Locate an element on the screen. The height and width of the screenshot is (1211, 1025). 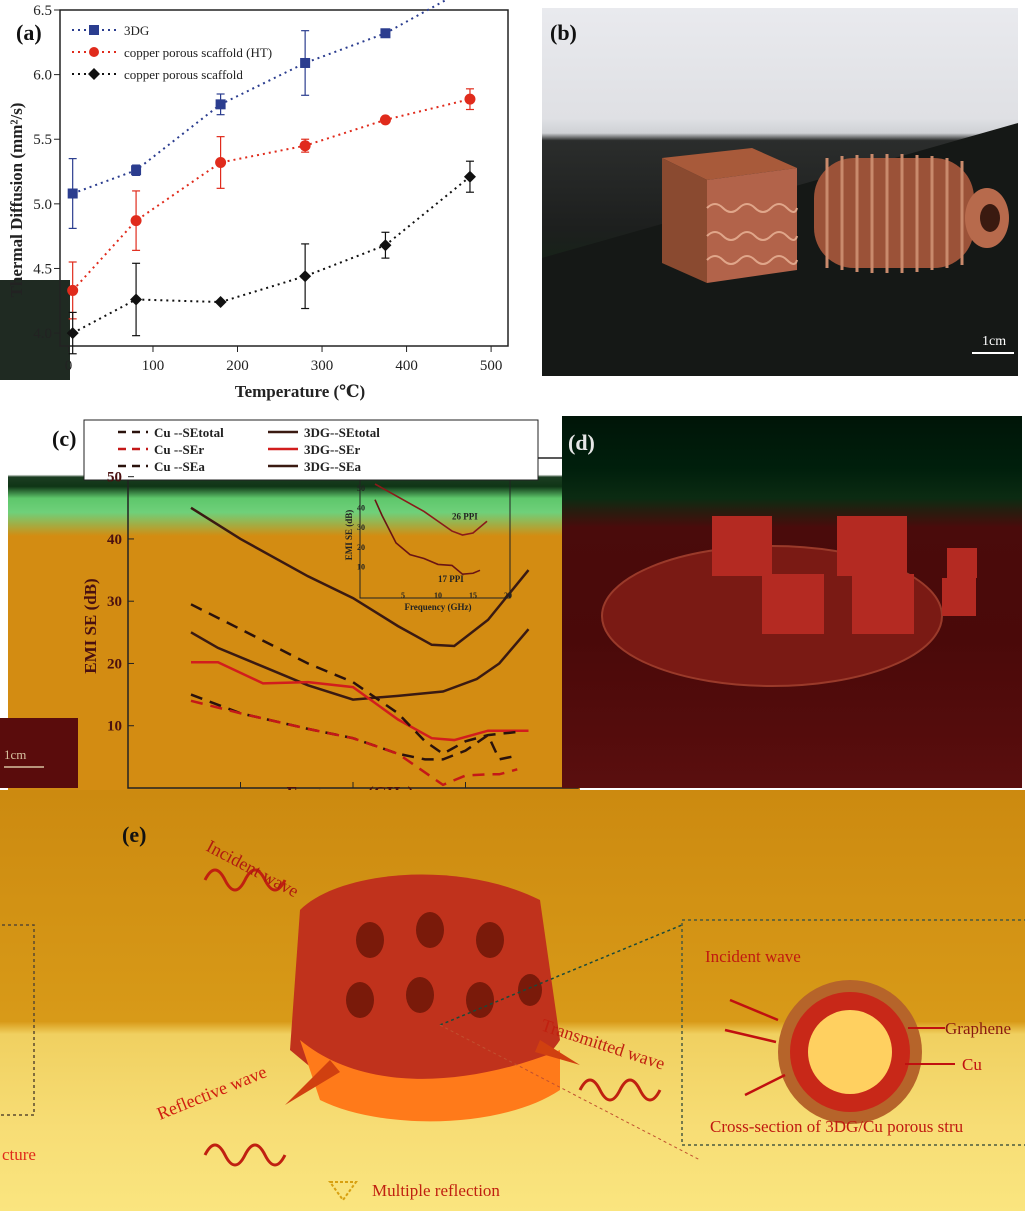
cross-section-box is located at coordinates (853, 1032).